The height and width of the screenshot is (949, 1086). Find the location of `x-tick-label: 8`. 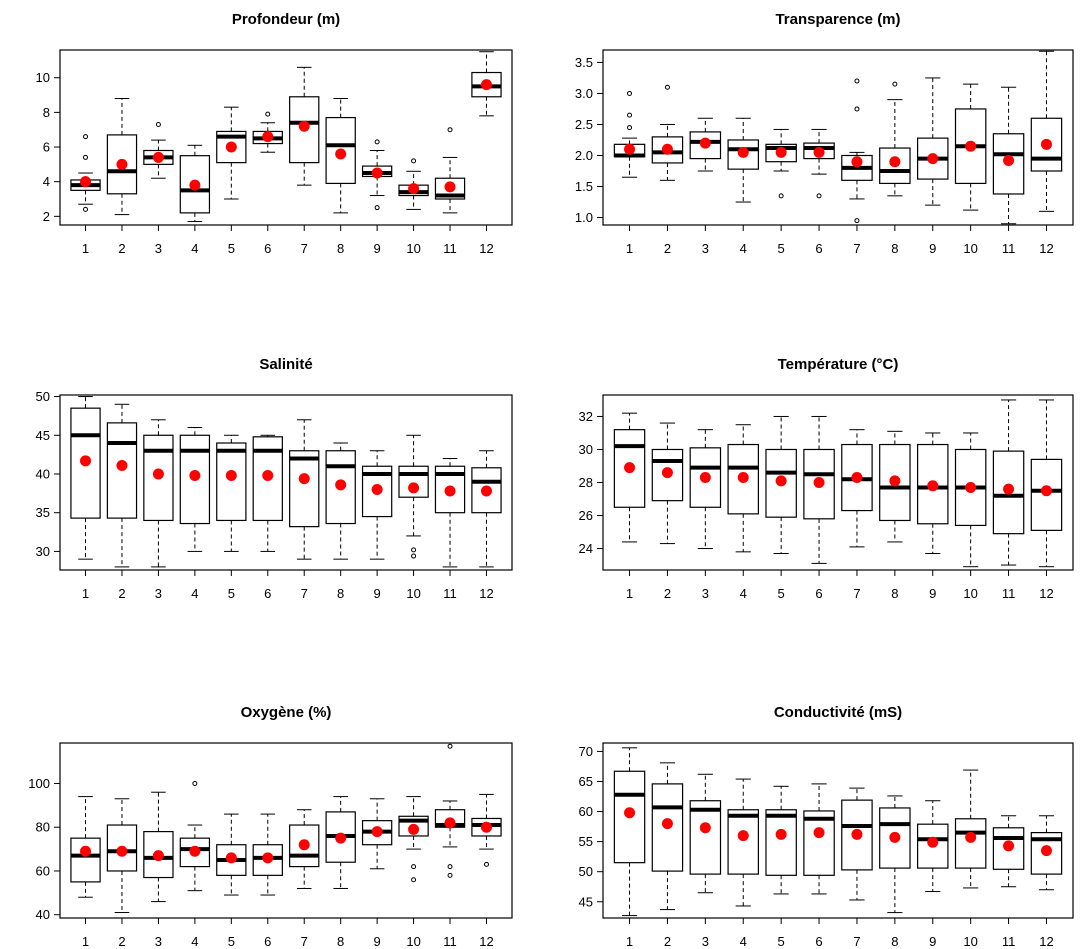

x-tick-label: 8 is located at coordinates (894, 941).